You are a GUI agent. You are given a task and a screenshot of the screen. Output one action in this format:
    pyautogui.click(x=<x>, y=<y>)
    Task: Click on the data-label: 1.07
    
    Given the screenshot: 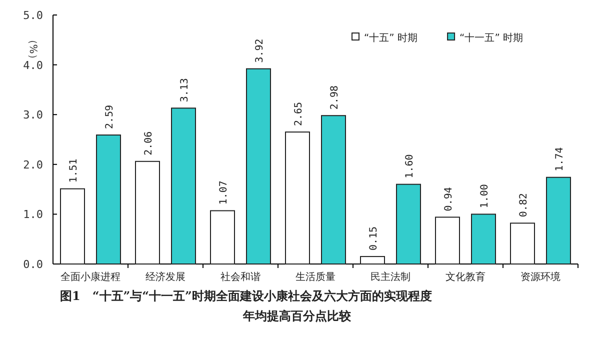 What is the action you would take?
    pyautogui.click(x=224, y=192)
    